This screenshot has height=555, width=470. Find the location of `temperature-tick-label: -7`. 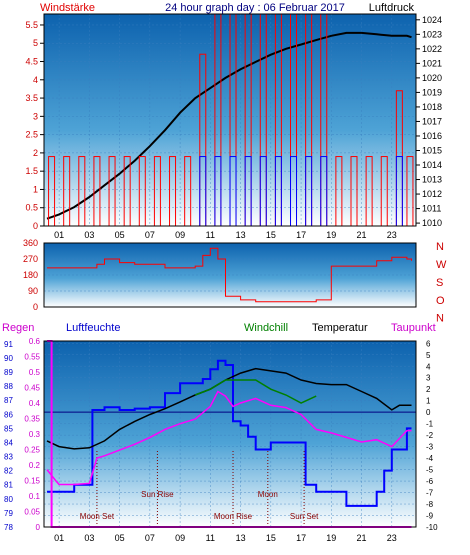

temperature-tick-label: -7 is located at coordinates (430, 493).